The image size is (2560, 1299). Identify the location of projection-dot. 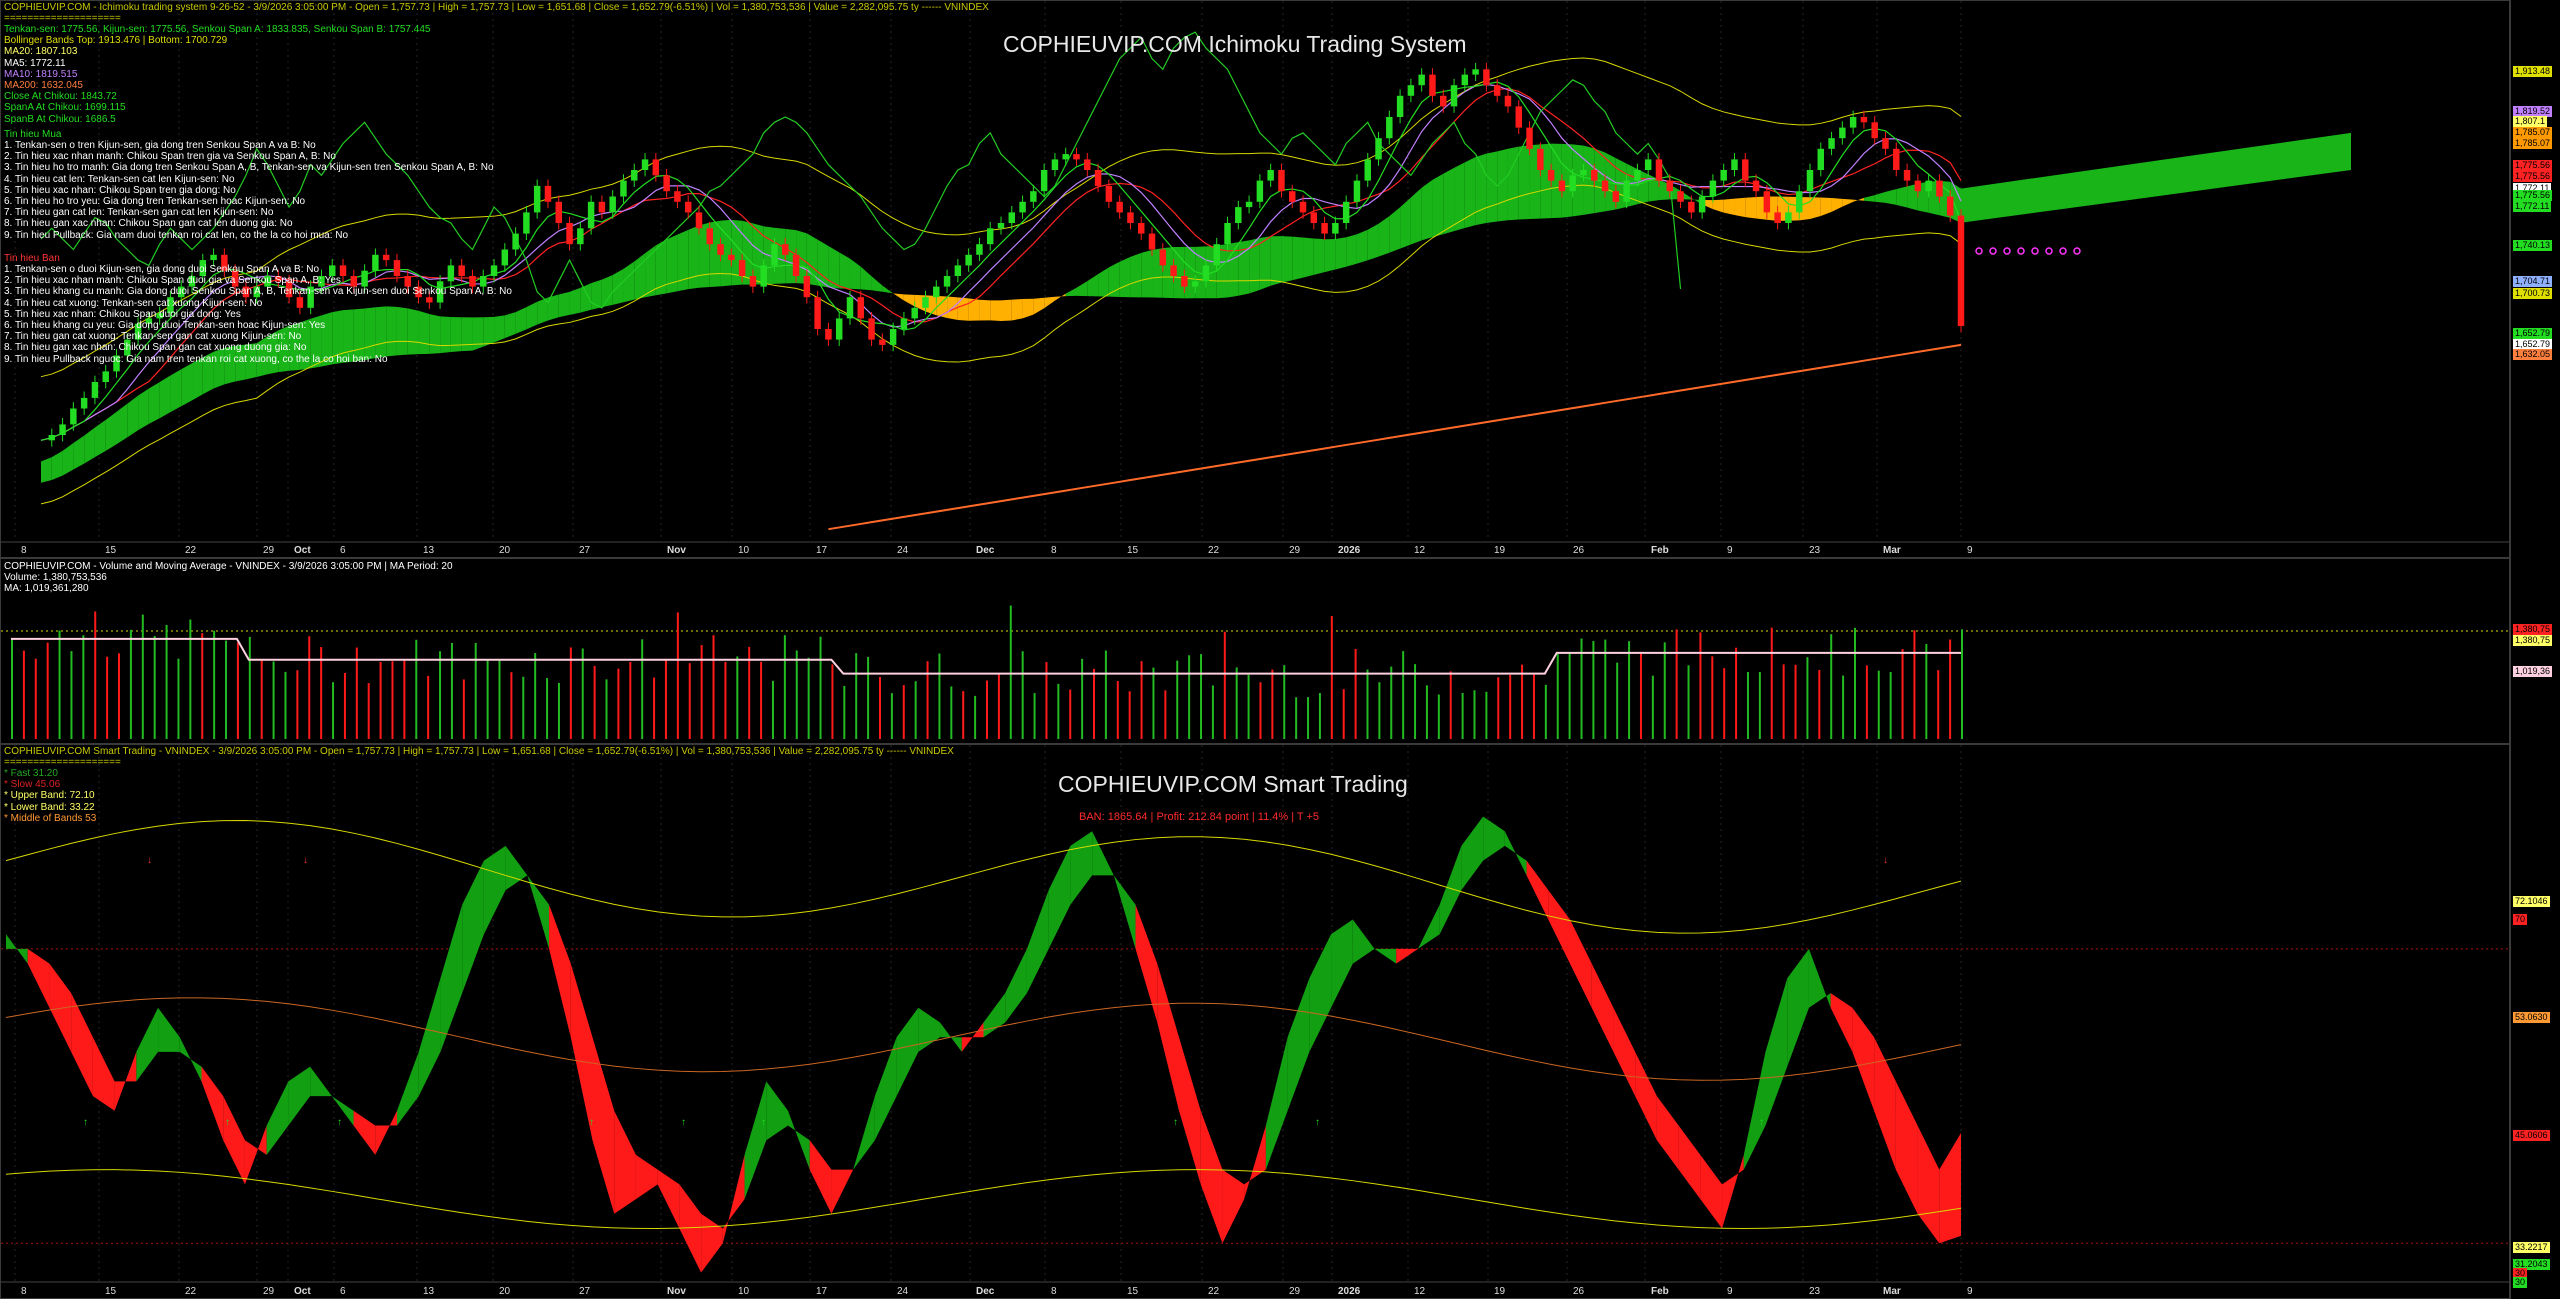
(1993, 251).